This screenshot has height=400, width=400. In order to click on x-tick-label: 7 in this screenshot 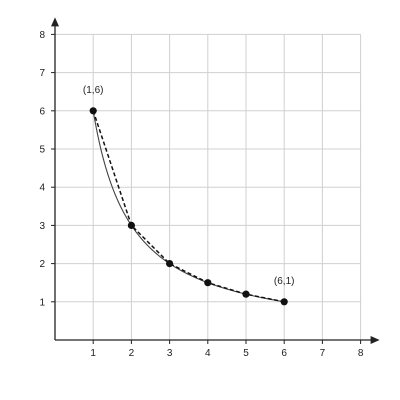, I will do `click(323, 353)`.